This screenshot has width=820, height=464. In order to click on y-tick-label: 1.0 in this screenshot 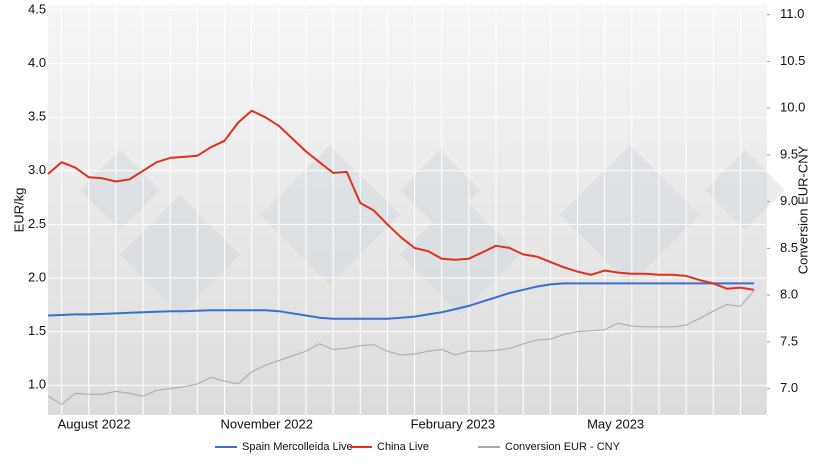, I will do `click(37, 384)`.